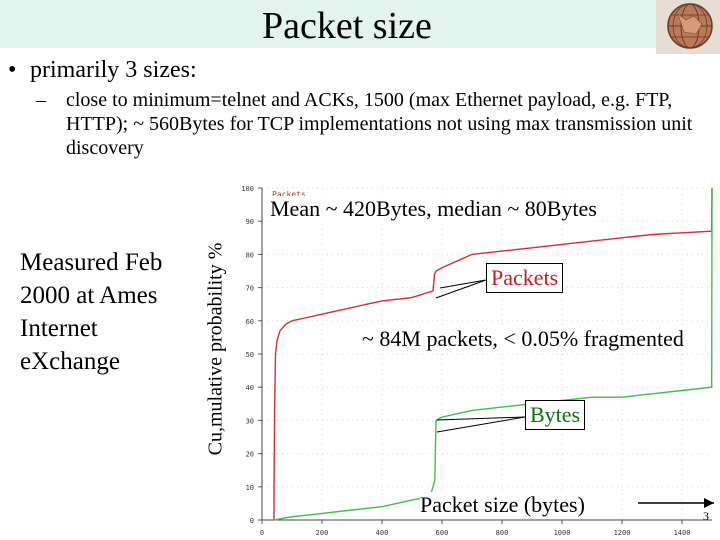 The width and height of the screenshot is (720, 540). I want to click on y-tick-label: 0, so click(252, 521).